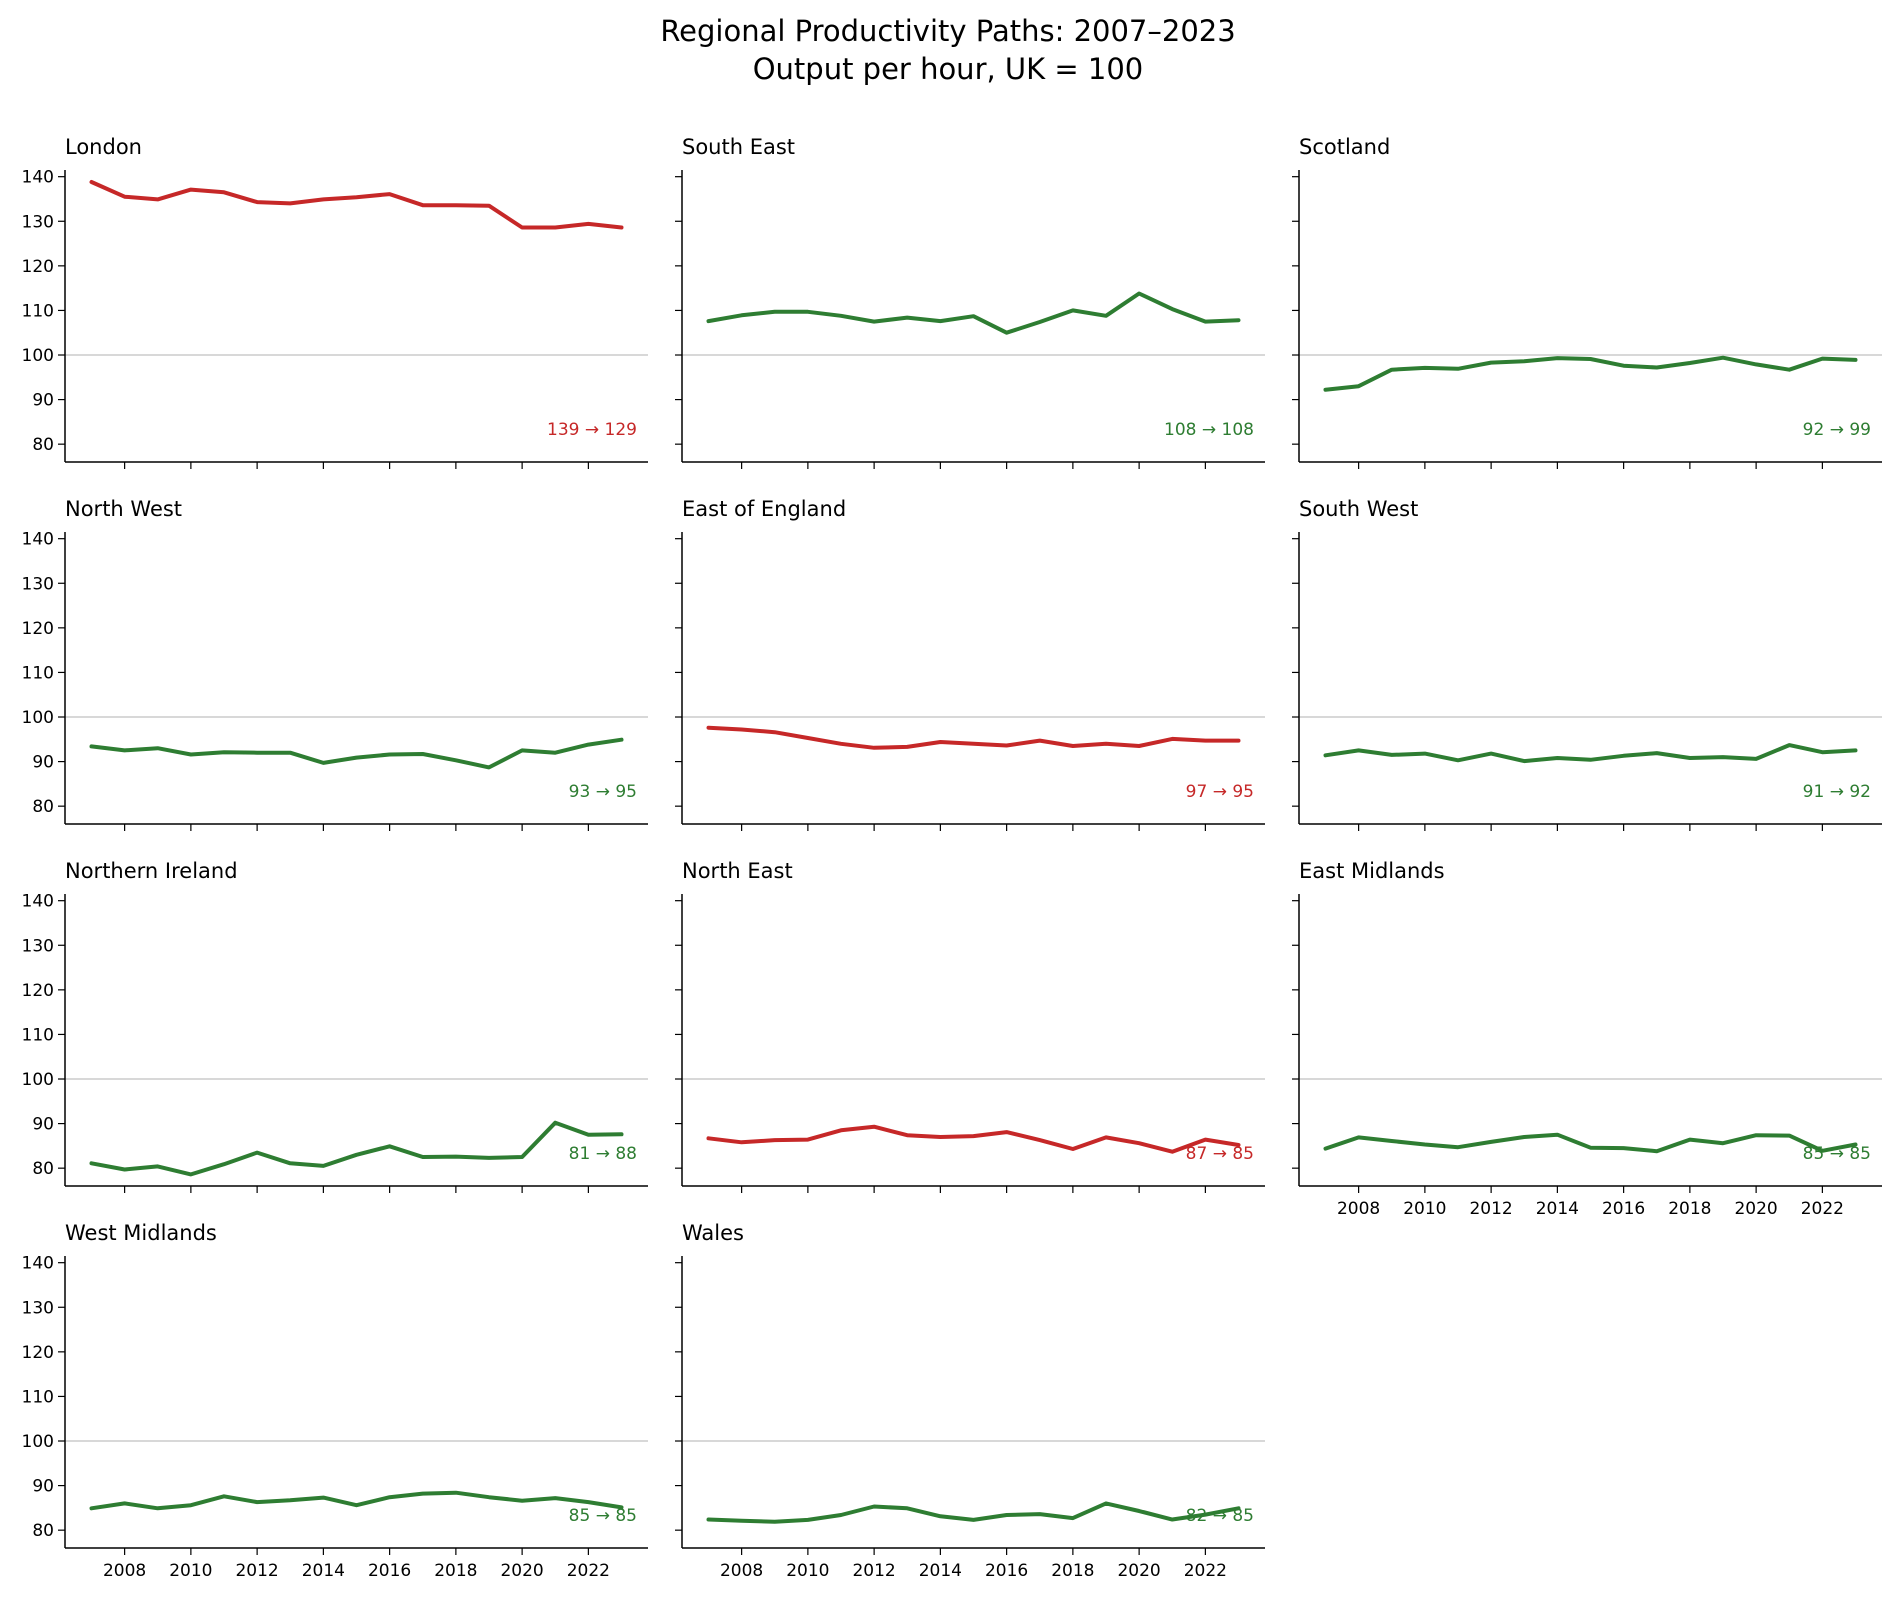  What do you see at coordinates (973, 1139) in the screenshot?
I see `series-line-north-east` at bounding box center [973, 1139].